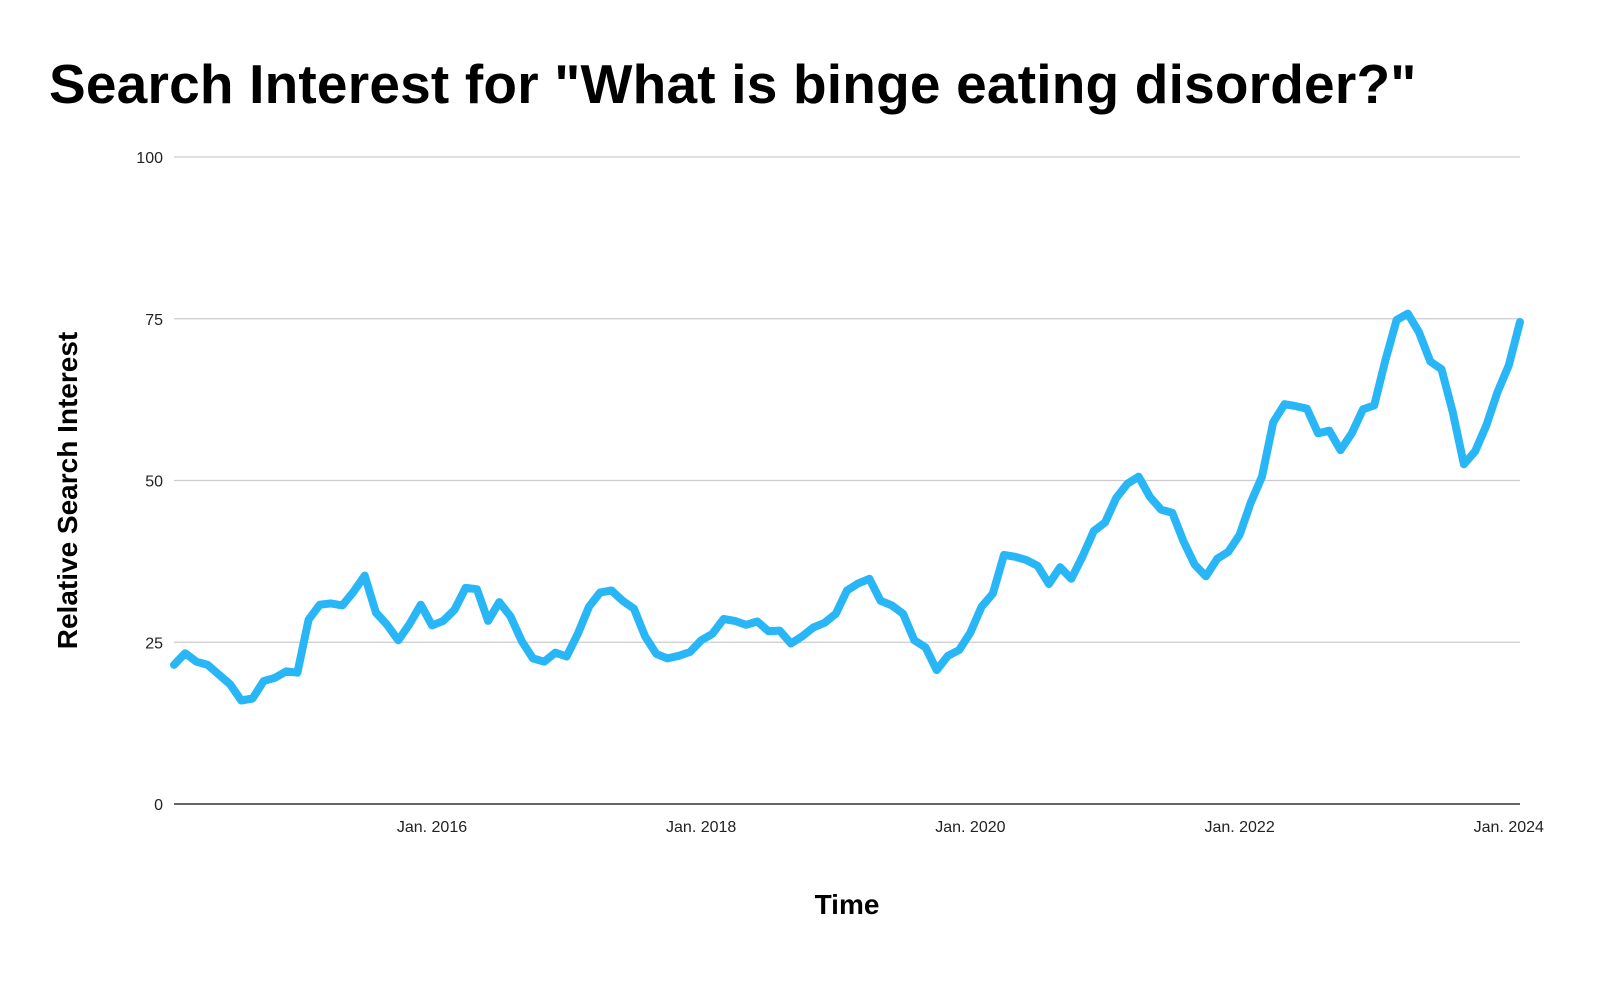 The width and height of the screenshot is (1600, 985). What do you see at coordinates (847, 904) in the screenshot?
I see `x-axis-title: Time` at bounding box center [847, 904].